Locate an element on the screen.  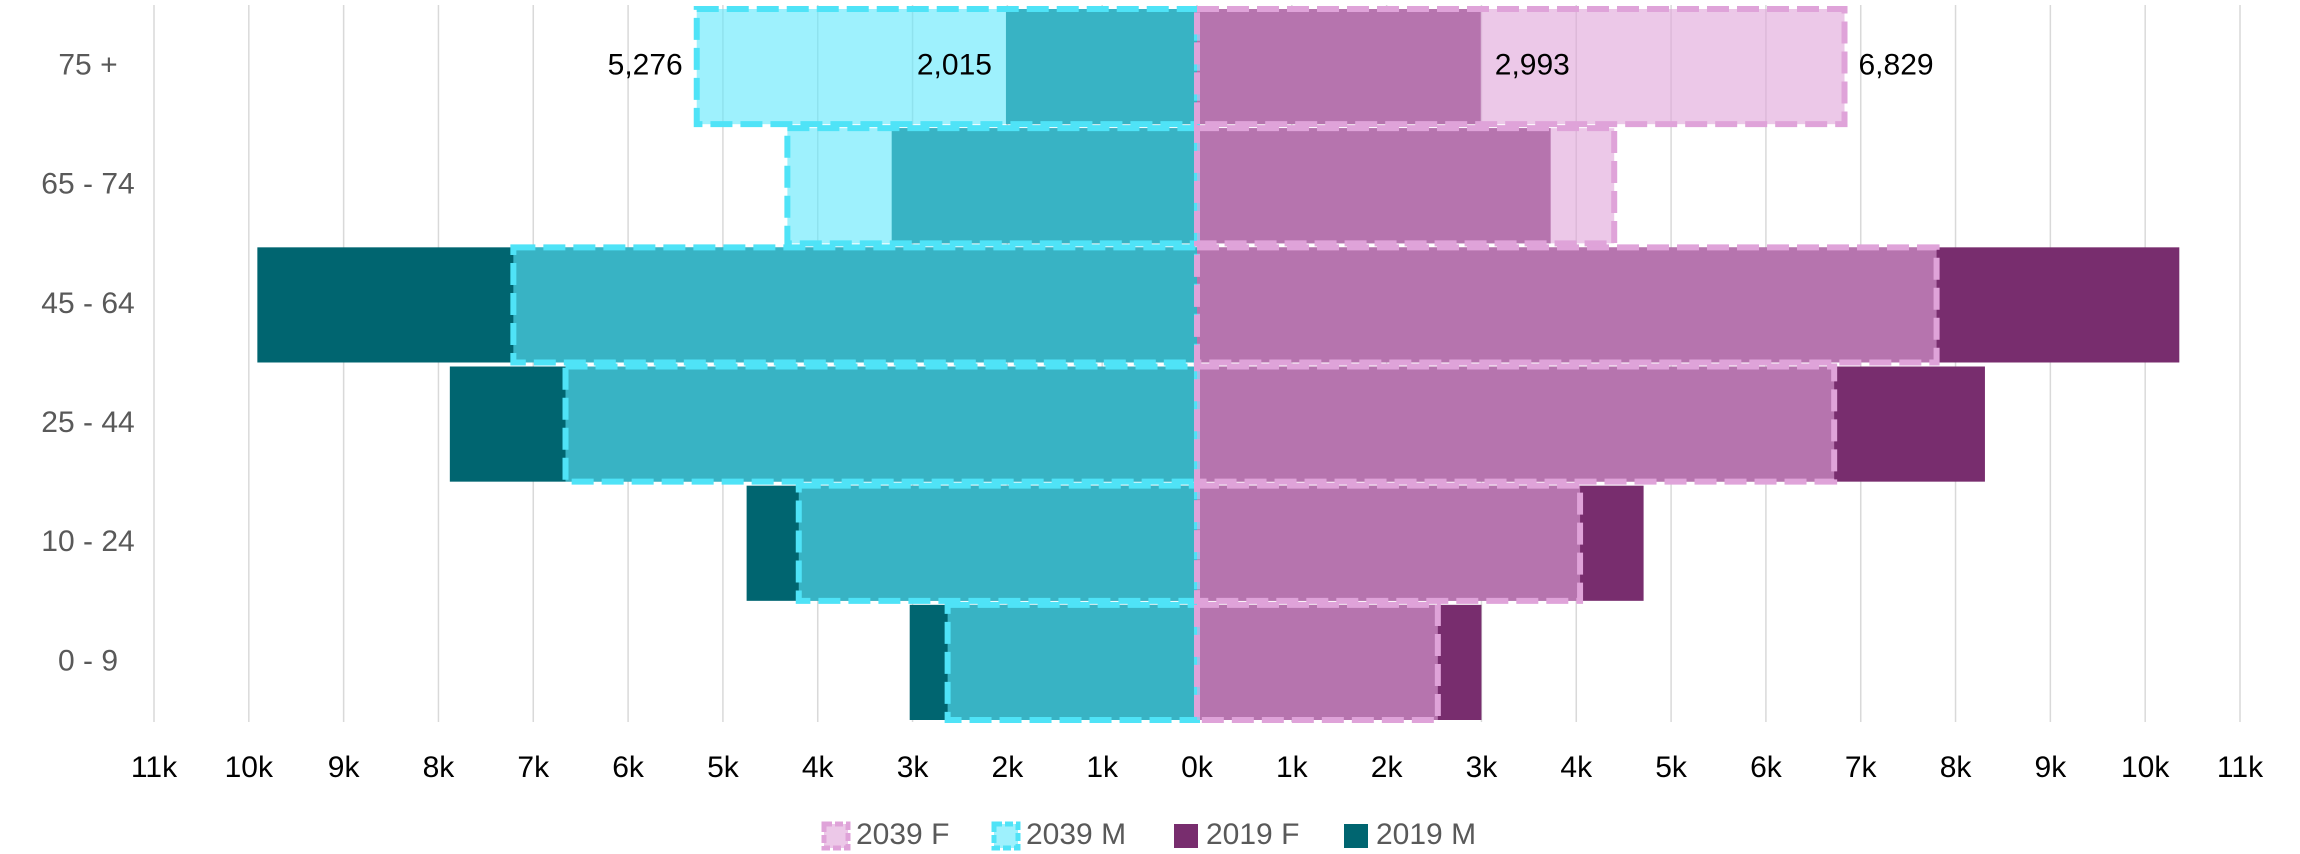
x-tick-label: 0k is located at coordinates (1197, 767).